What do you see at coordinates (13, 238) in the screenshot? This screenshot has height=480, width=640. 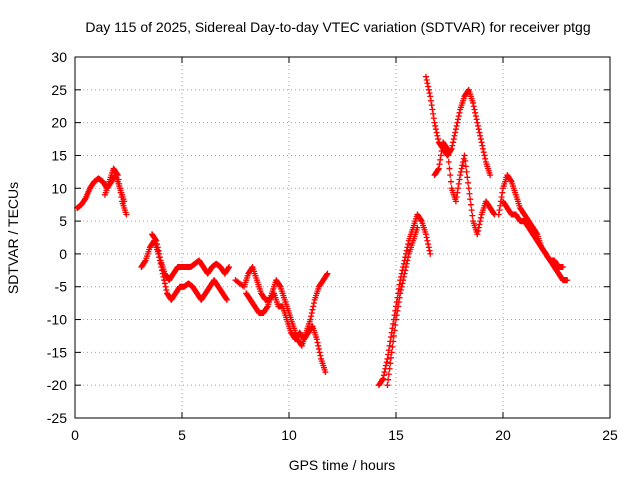 I see `y-axis-label: SDTVAR / TECUs` at bounding box center [13, 238].